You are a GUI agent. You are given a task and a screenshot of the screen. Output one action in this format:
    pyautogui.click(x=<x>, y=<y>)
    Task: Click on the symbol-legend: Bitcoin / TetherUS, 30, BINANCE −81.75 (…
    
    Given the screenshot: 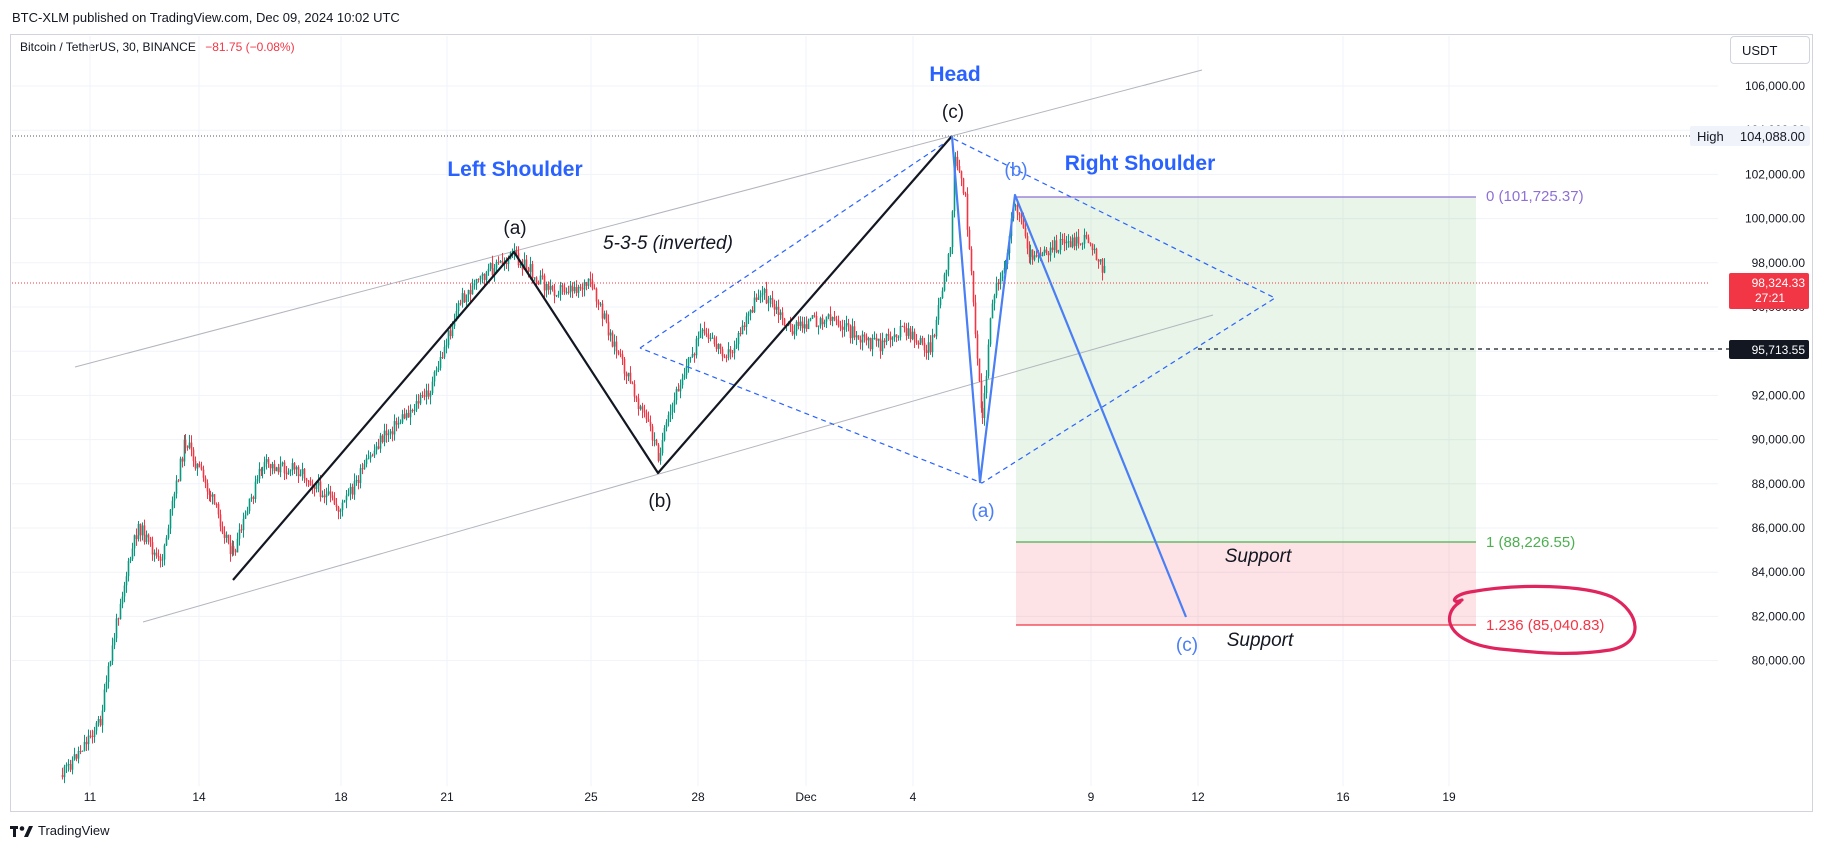 What is the action you would take?
    pyautogui.click(x=157, y=47)
    